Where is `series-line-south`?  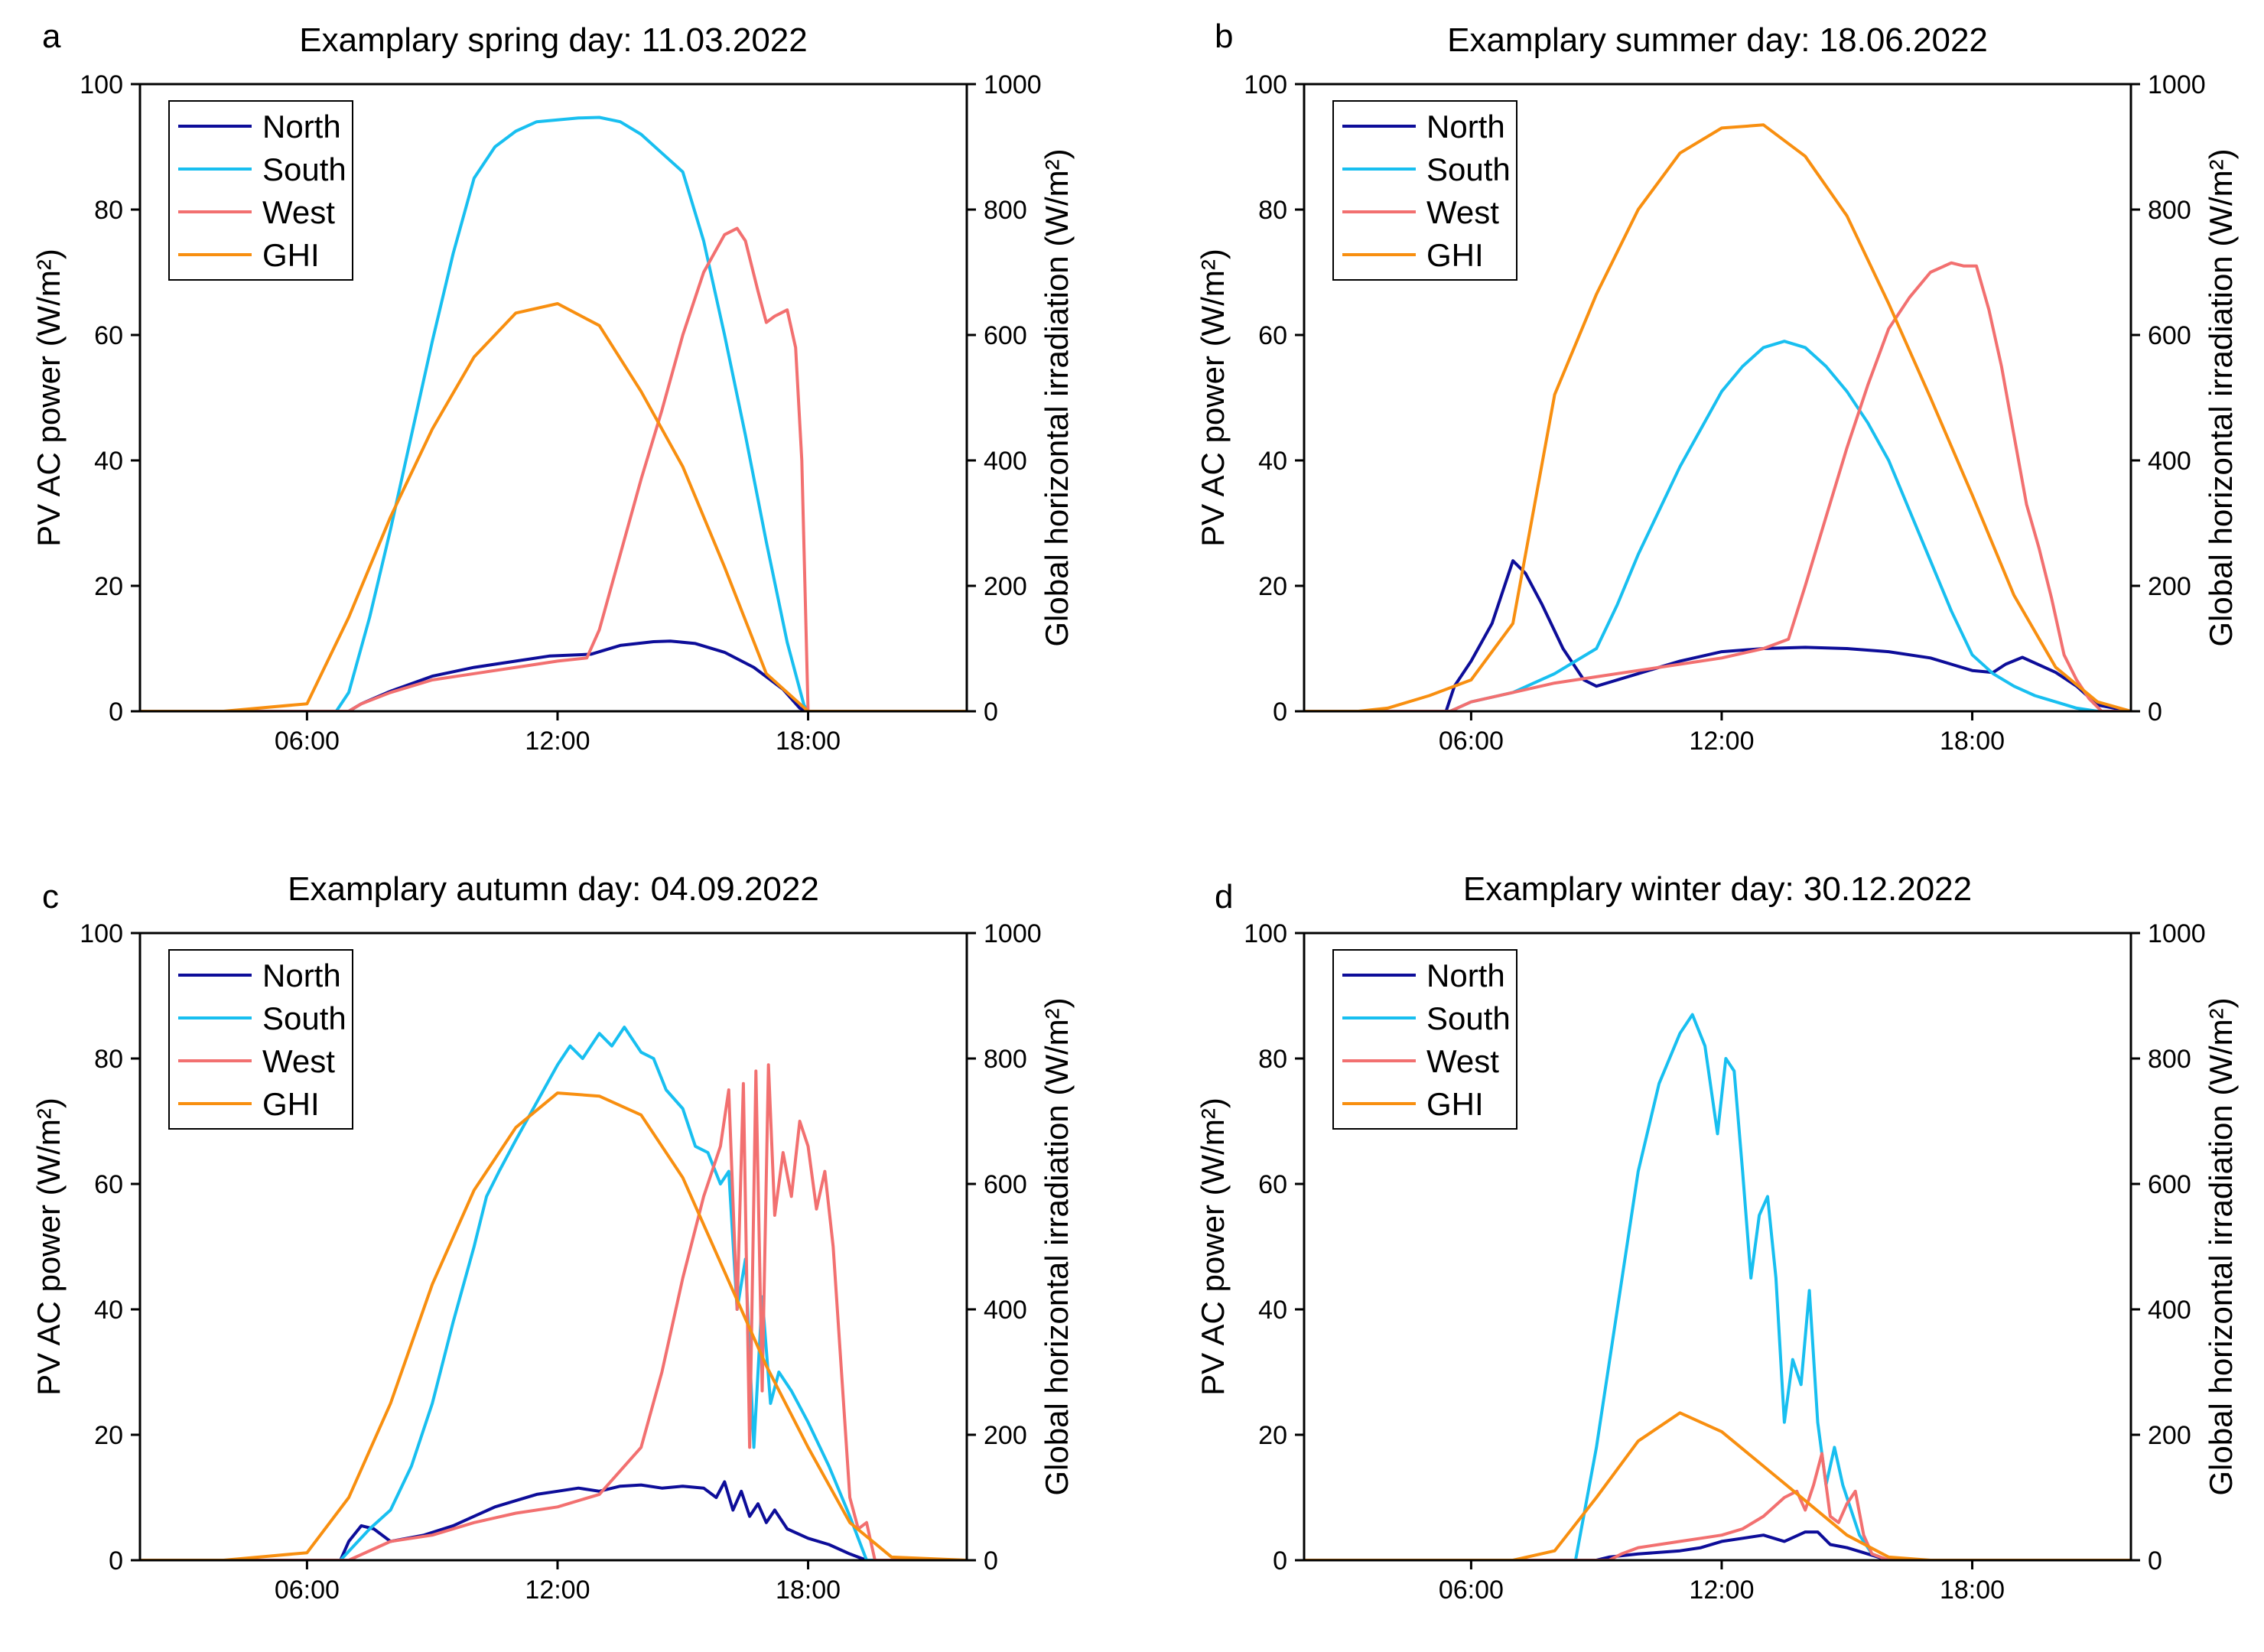 series-line-south is located at coordinates (1717, 1287).